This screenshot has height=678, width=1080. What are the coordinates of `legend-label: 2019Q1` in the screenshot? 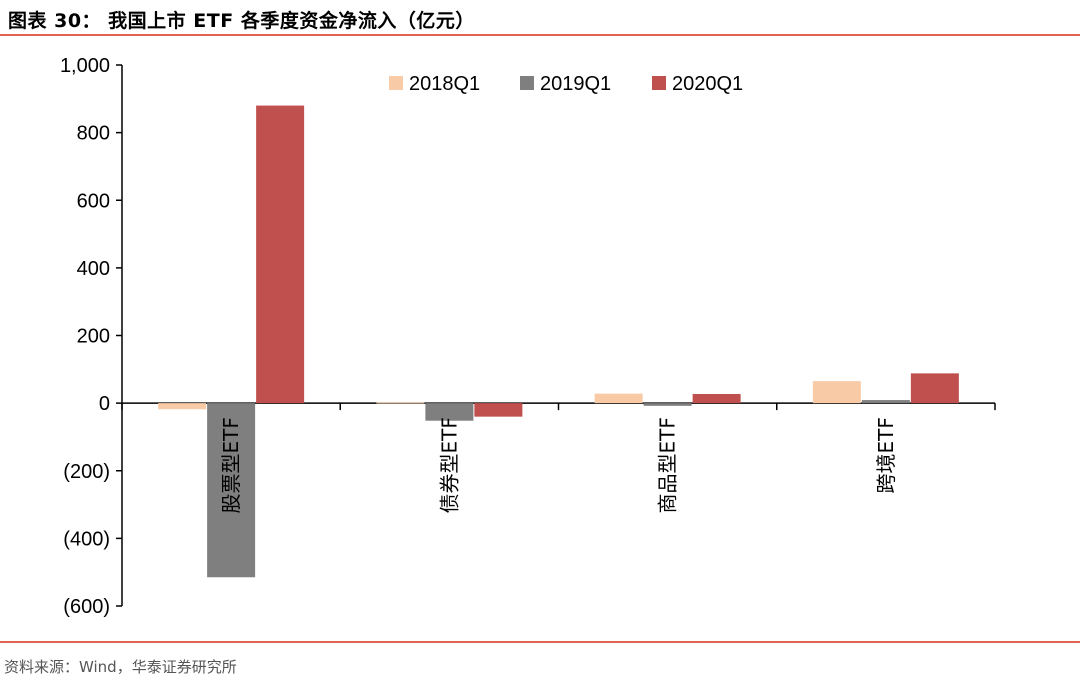 It's located at (575, 84).